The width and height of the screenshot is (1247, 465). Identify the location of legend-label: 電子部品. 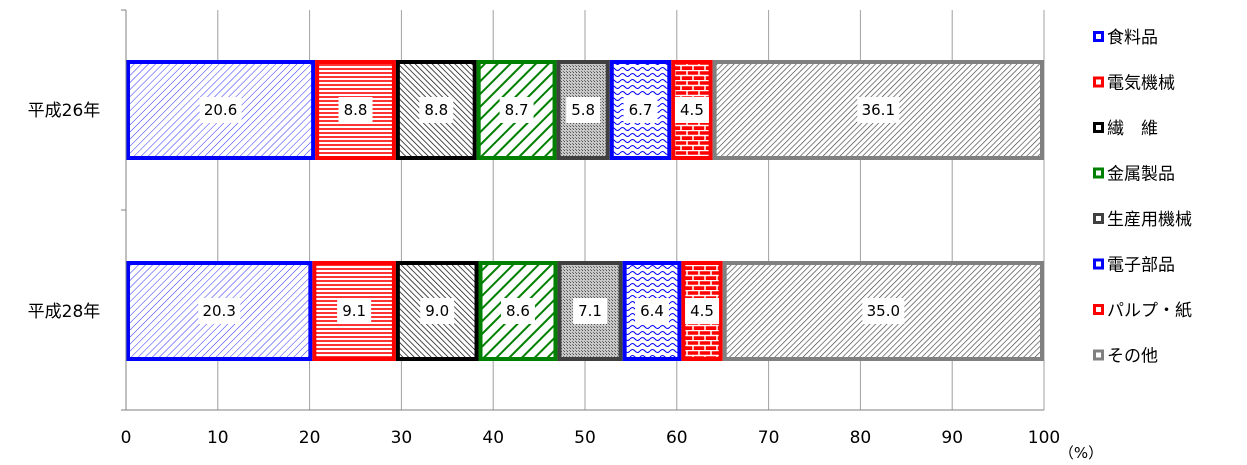
(1141, 266).